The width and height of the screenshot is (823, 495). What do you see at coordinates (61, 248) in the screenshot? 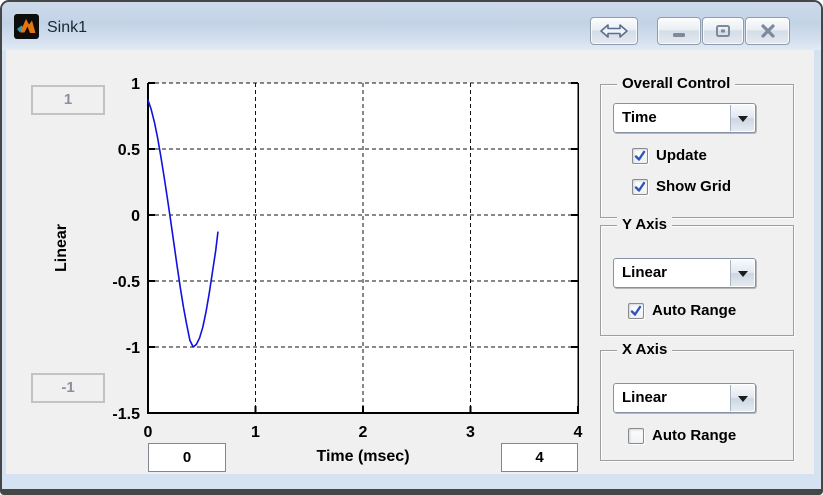
I see `y-axis-title: Linear` at bounding box center [61, 248].